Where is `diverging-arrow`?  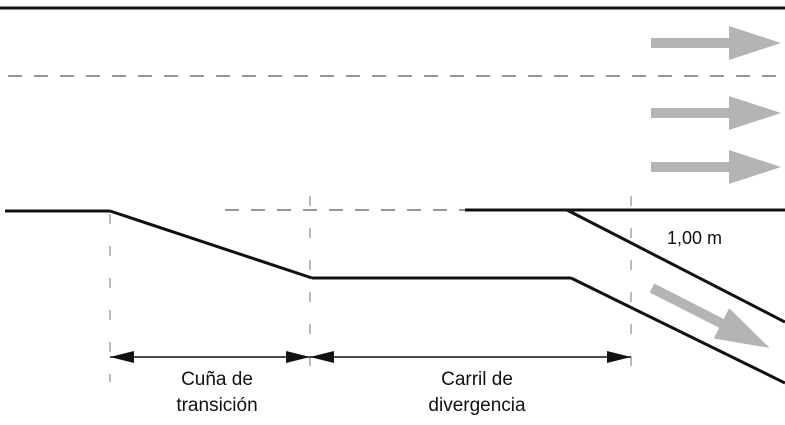 diverging-arrow is located at coordinates (709, 315).